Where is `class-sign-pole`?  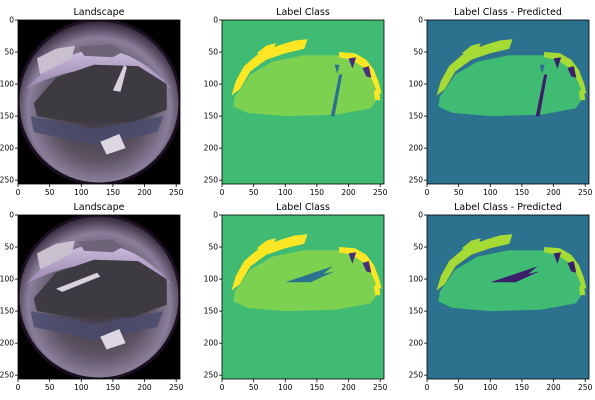
class-sign-pole is located at coordinates (541, 95).